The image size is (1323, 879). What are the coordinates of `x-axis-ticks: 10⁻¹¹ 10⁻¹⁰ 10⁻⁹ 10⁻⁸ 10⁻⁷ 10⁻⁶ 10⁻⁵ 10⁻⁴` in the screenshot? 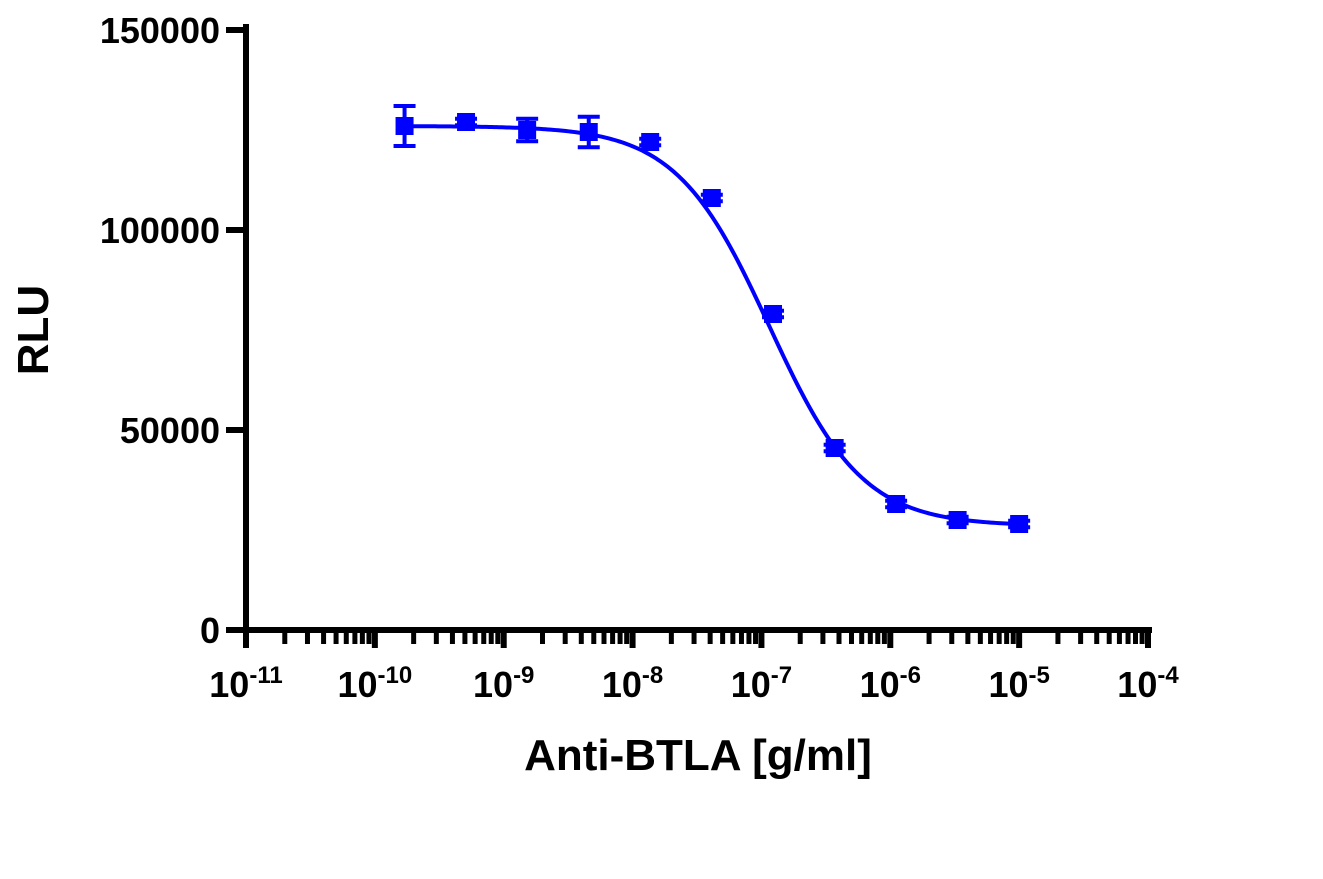 It's located at (694, 667).